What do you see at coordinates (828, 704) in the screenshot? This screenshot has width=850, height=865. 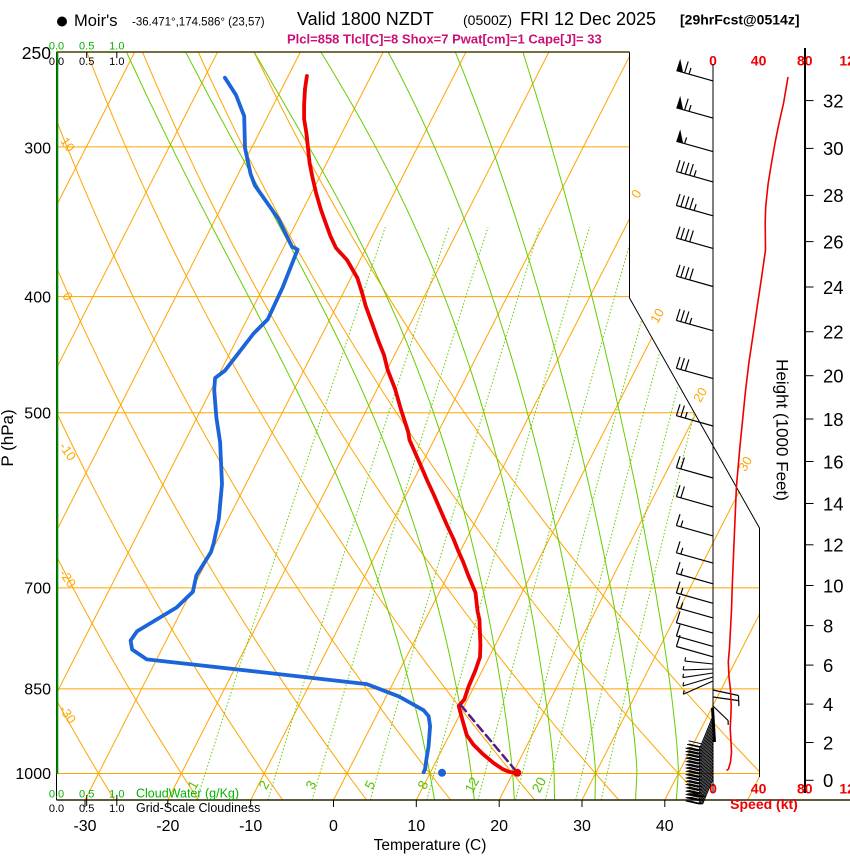 I see `svg-text: 4` at bounding box center [828, 704].